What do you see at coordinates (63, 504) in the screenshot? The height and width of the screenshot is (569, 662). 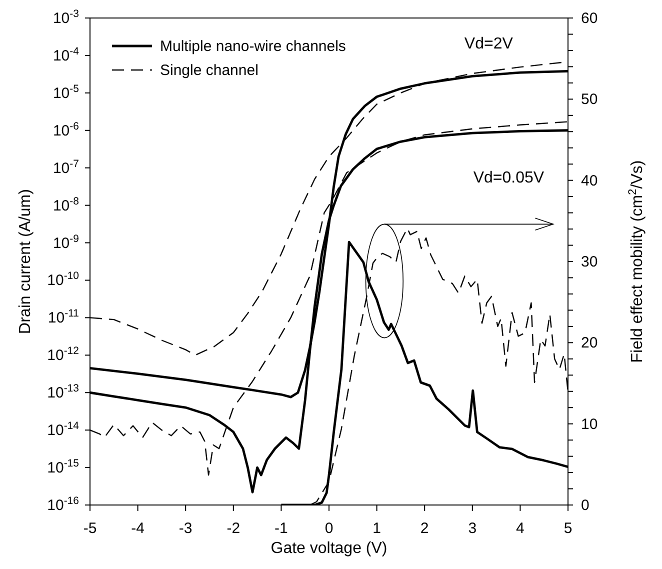 I see `y-tick-label: 10$^{-16}$` at bounding box center [63, 504].